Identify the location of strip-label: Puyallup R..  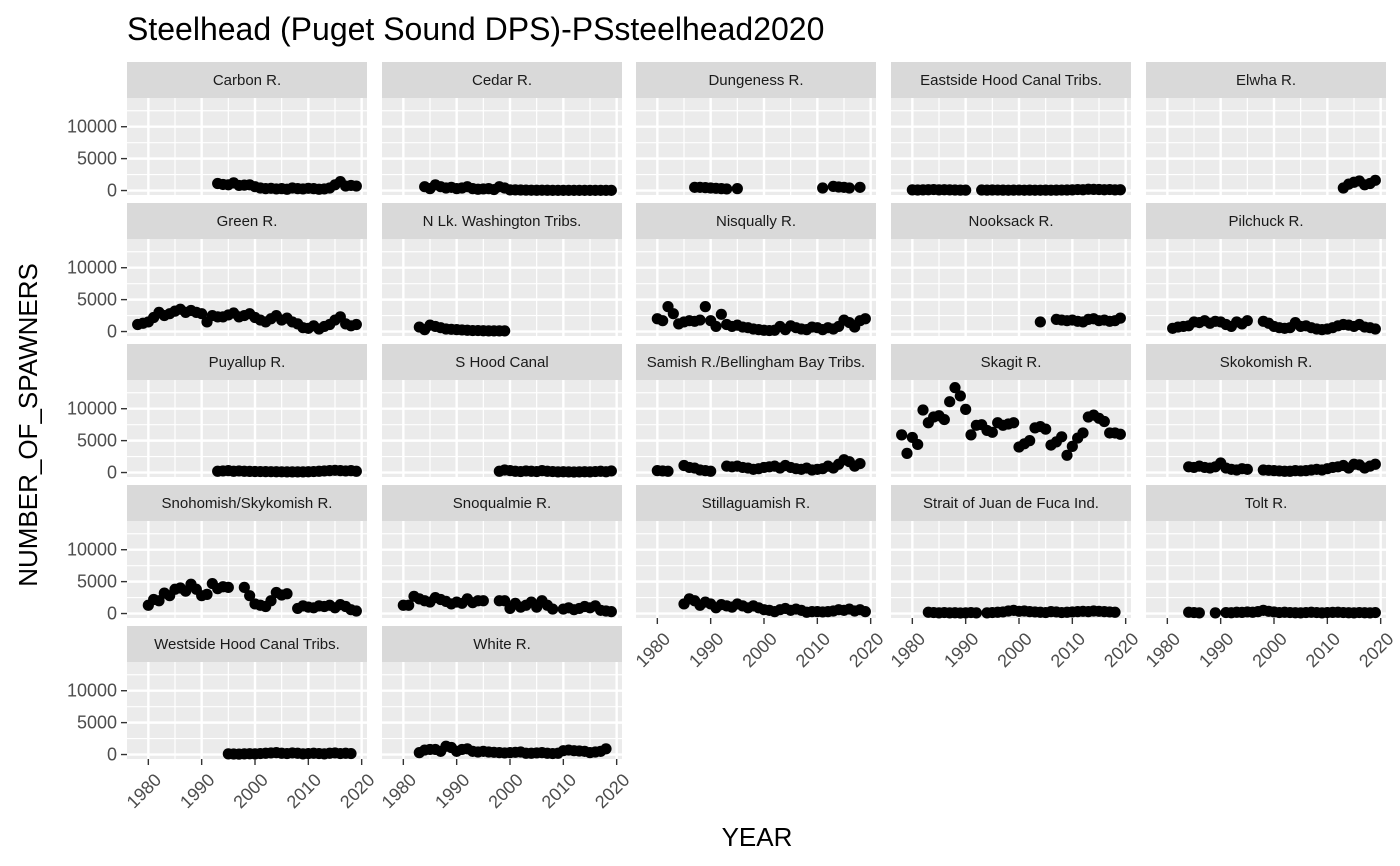
(247, 362).